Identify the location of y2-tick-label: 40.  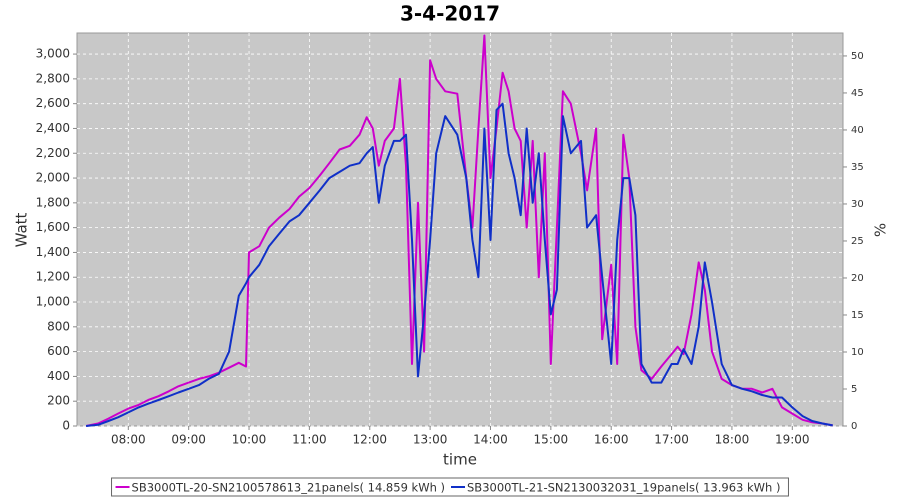
(857, 130).